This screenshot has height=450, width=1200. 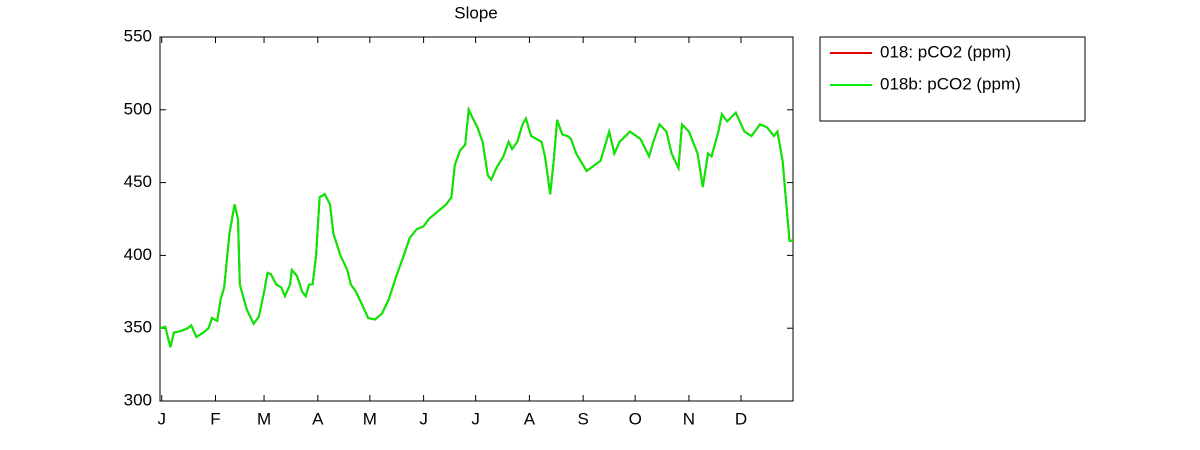 I want to click on legend-label: 018: pCO2 (ppm), so click(x=945, y=51).